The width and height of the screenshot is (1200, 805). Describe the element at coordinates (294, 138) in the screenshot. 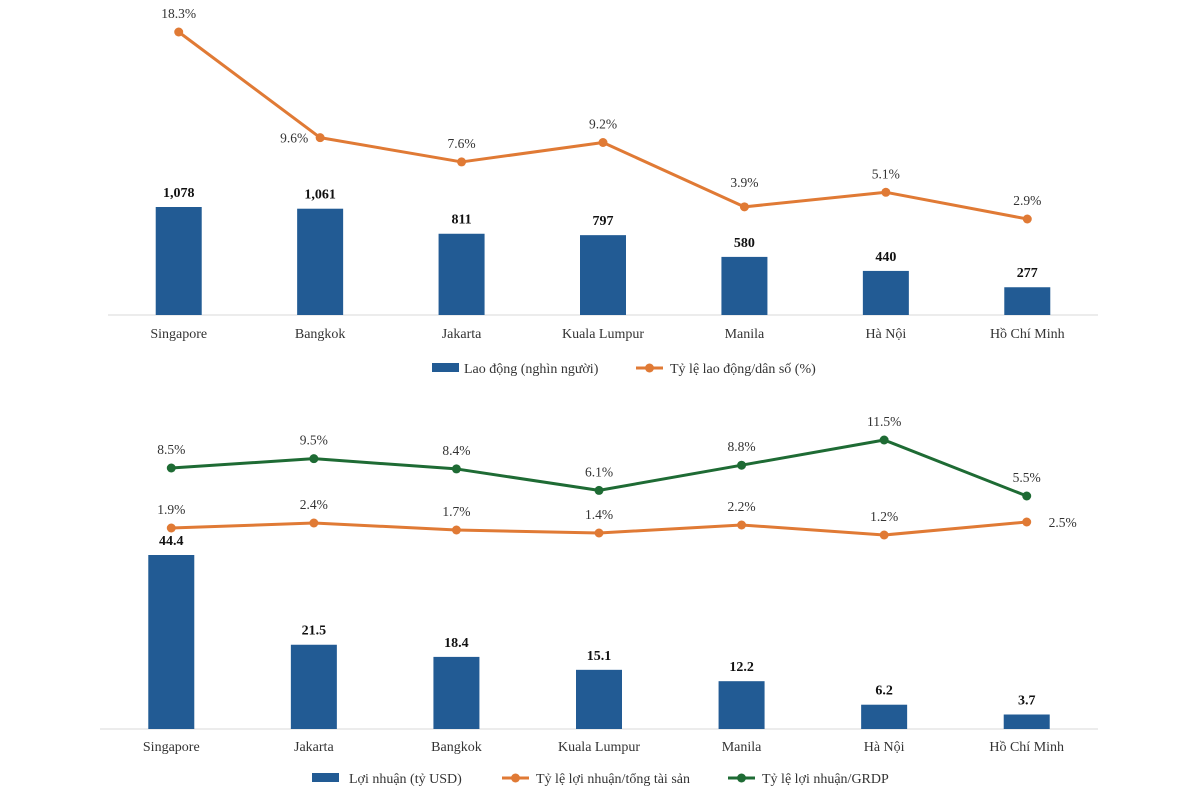

I see `line-value-label: 9.6%` at that location.